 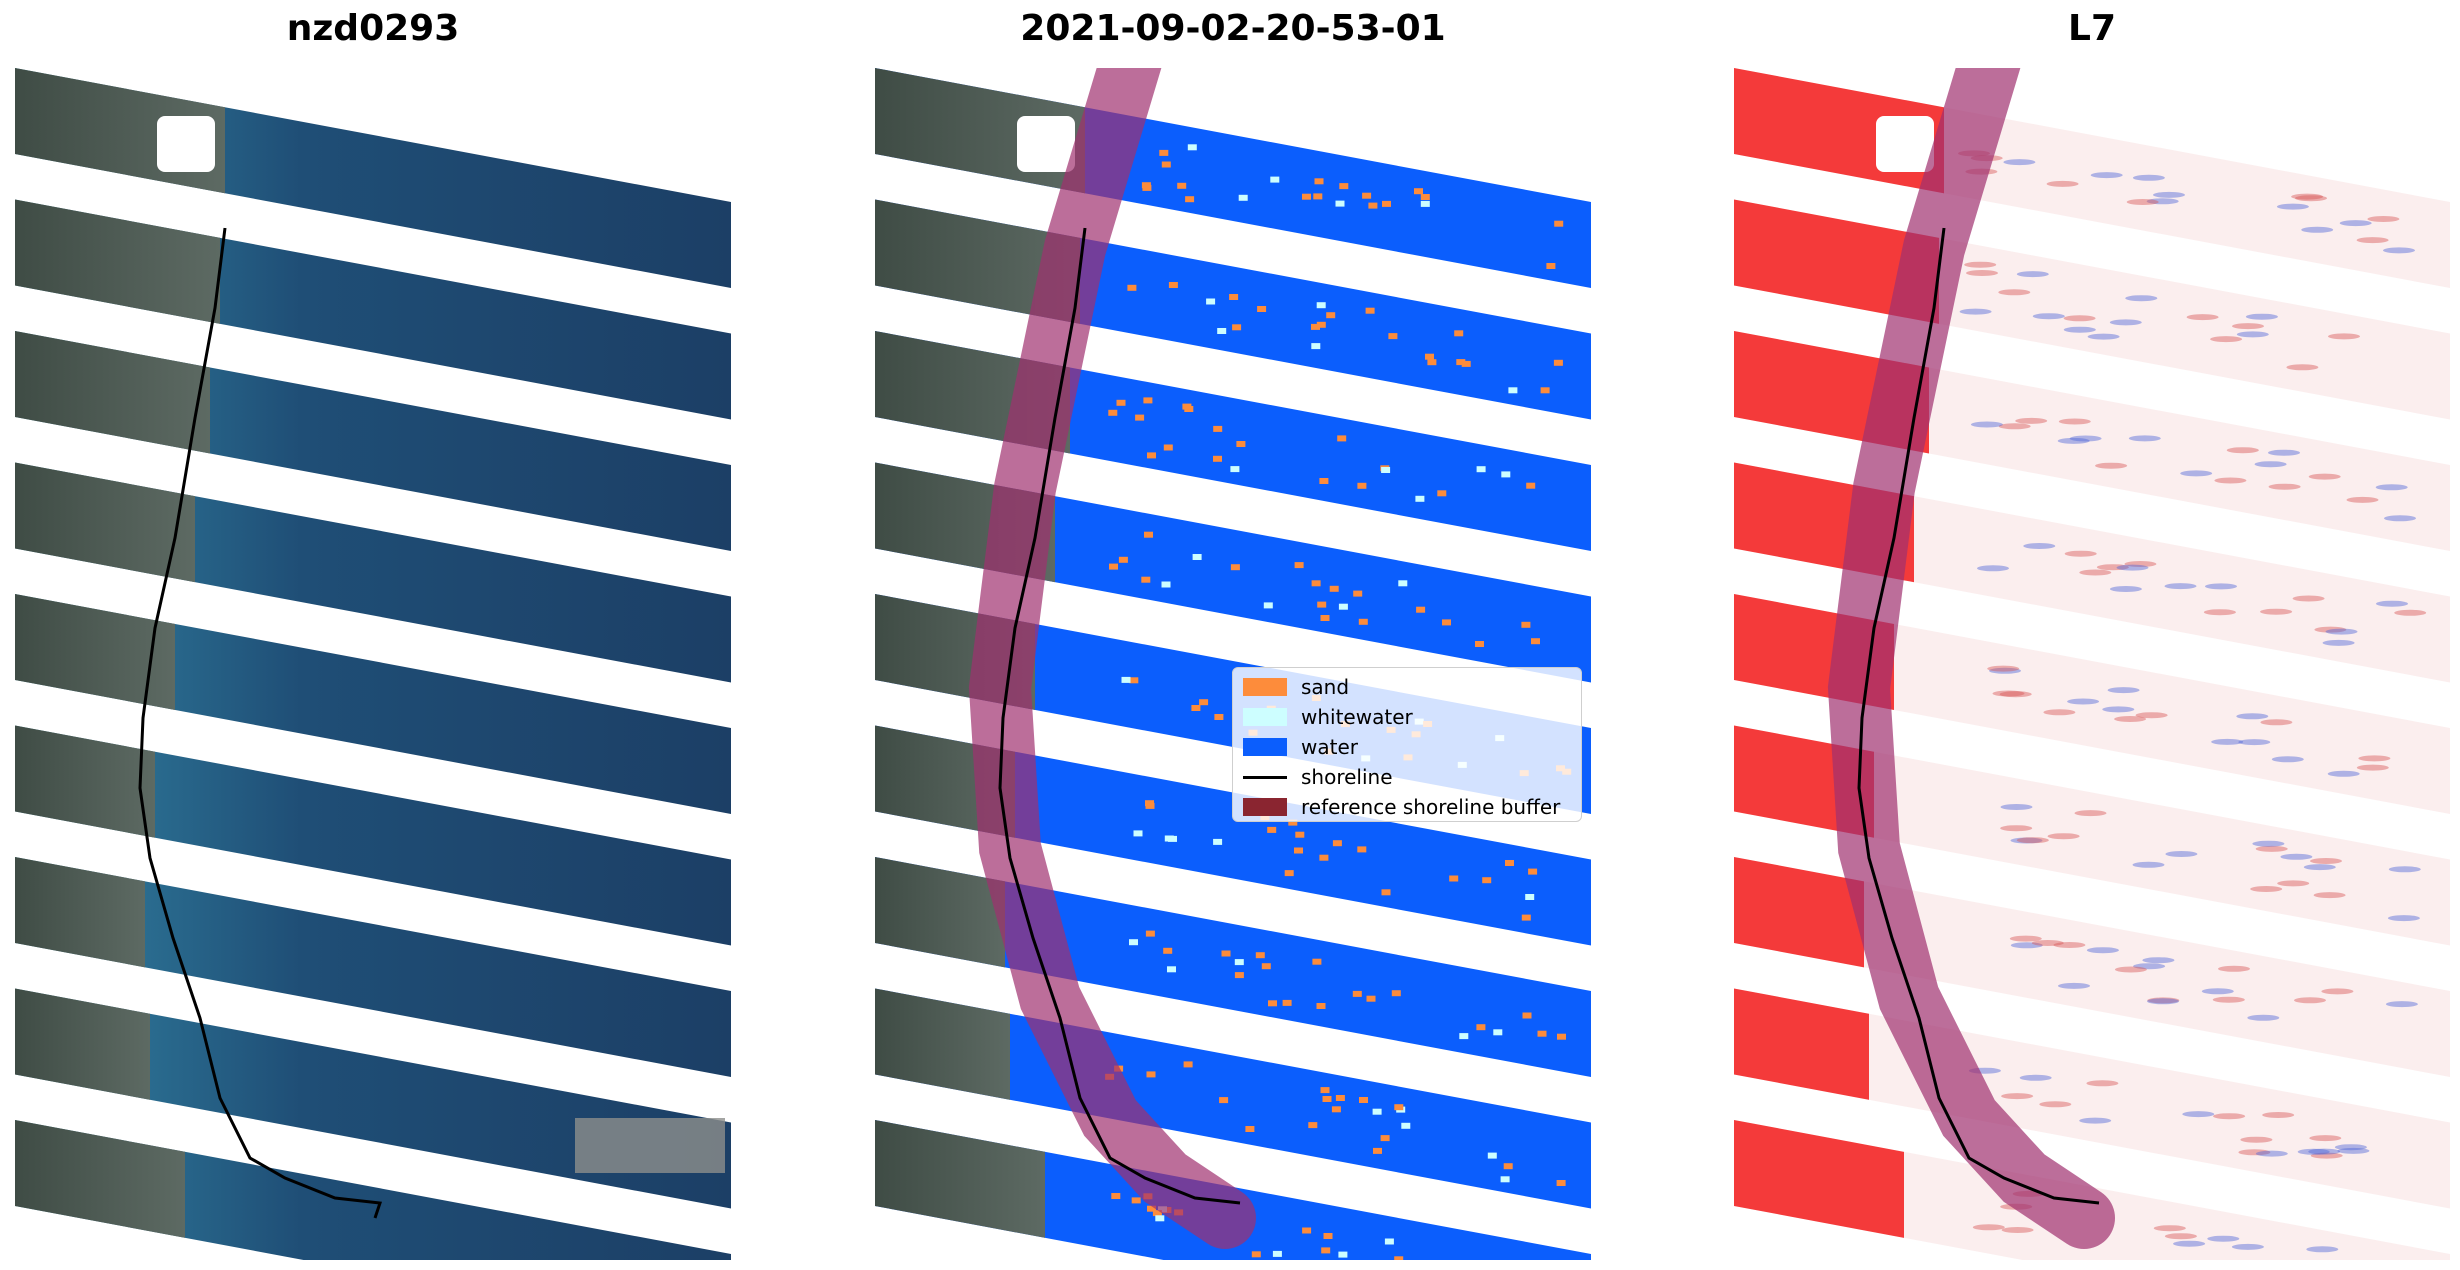 What do you see at coordinates (1265, 687) in the screenshot?
I see `sand-swatch` at bounding box center [1265, 687].